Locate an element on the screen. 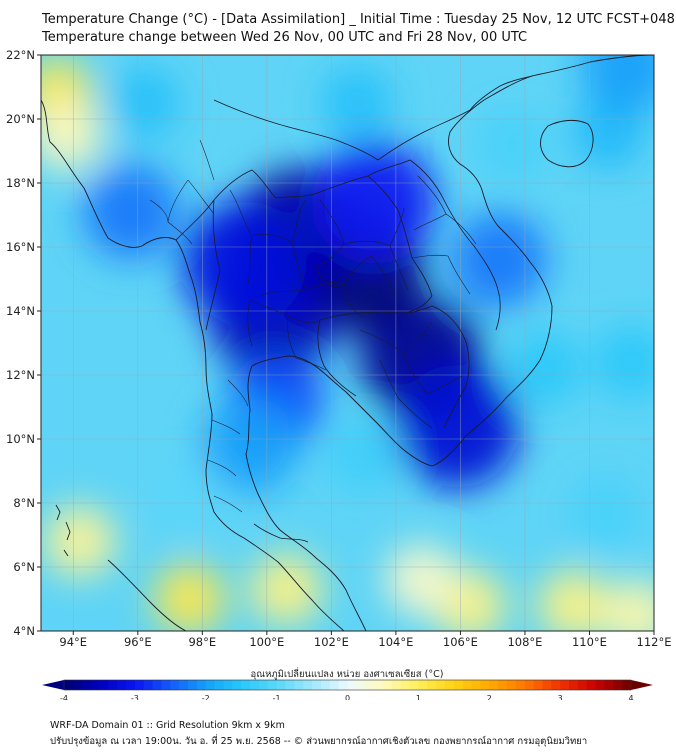 The width and height of the screenshot is (676, 756). province-lines-laos is located at coordinates (444, 235).